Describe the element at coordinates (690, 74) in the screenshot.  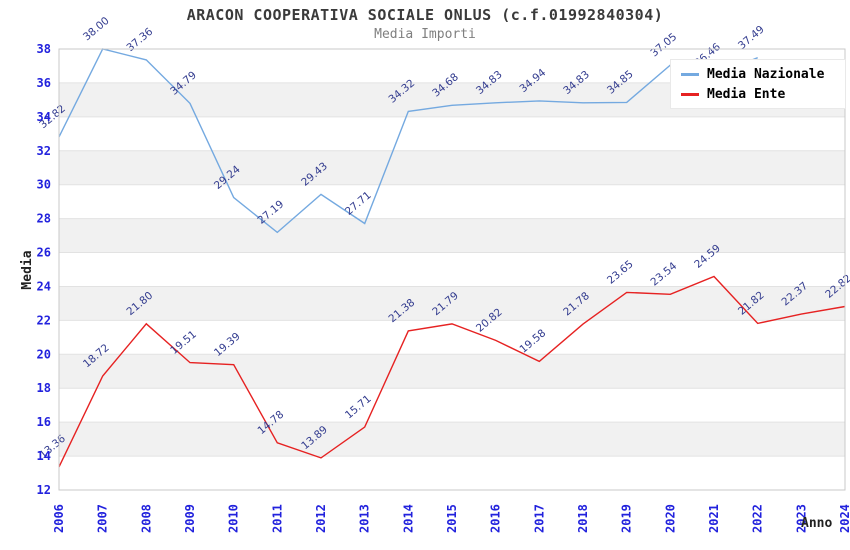
I see `media-nazionale-line-swatch-icon` at that location.